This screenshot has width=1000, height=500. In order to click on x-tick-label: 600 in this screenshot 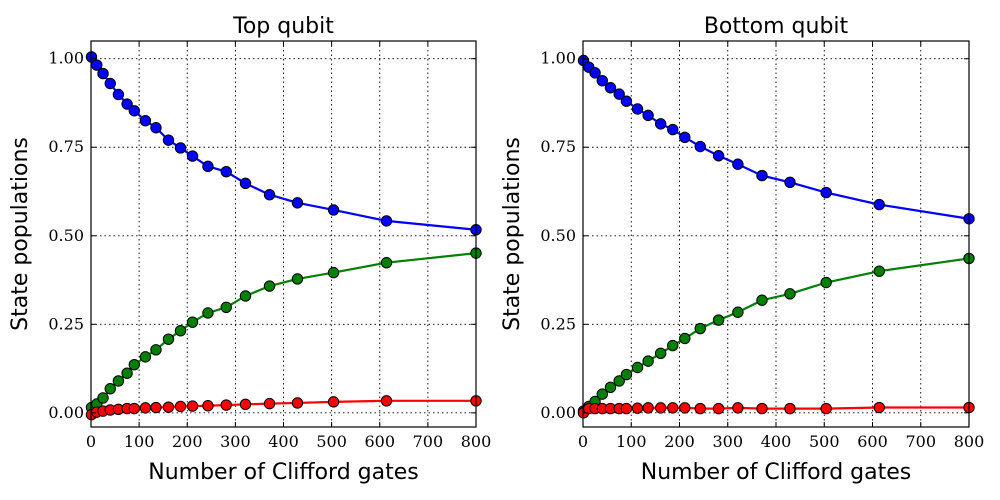, I will do `click(379, 441)`.